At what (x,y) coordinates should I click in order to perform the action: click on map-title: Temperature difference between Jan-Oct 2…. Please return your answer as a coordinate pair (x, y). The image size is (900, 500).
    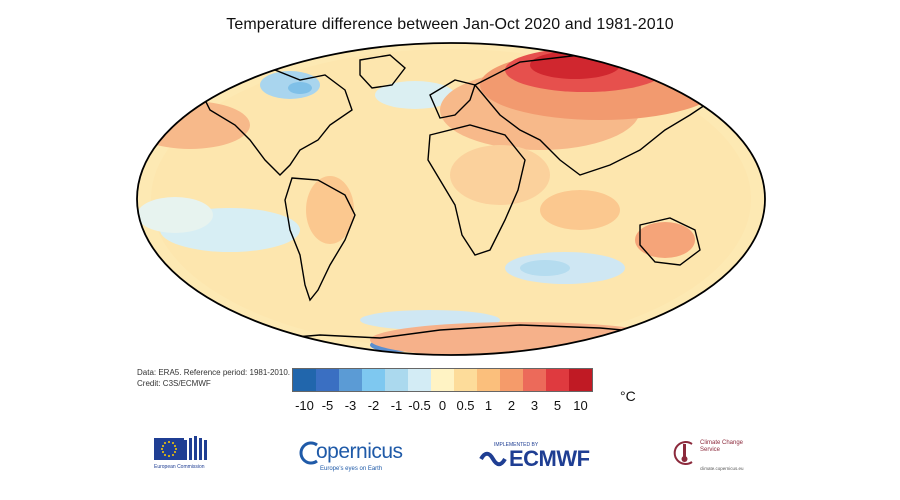
    Looking at the image, I should click on (450, 24).